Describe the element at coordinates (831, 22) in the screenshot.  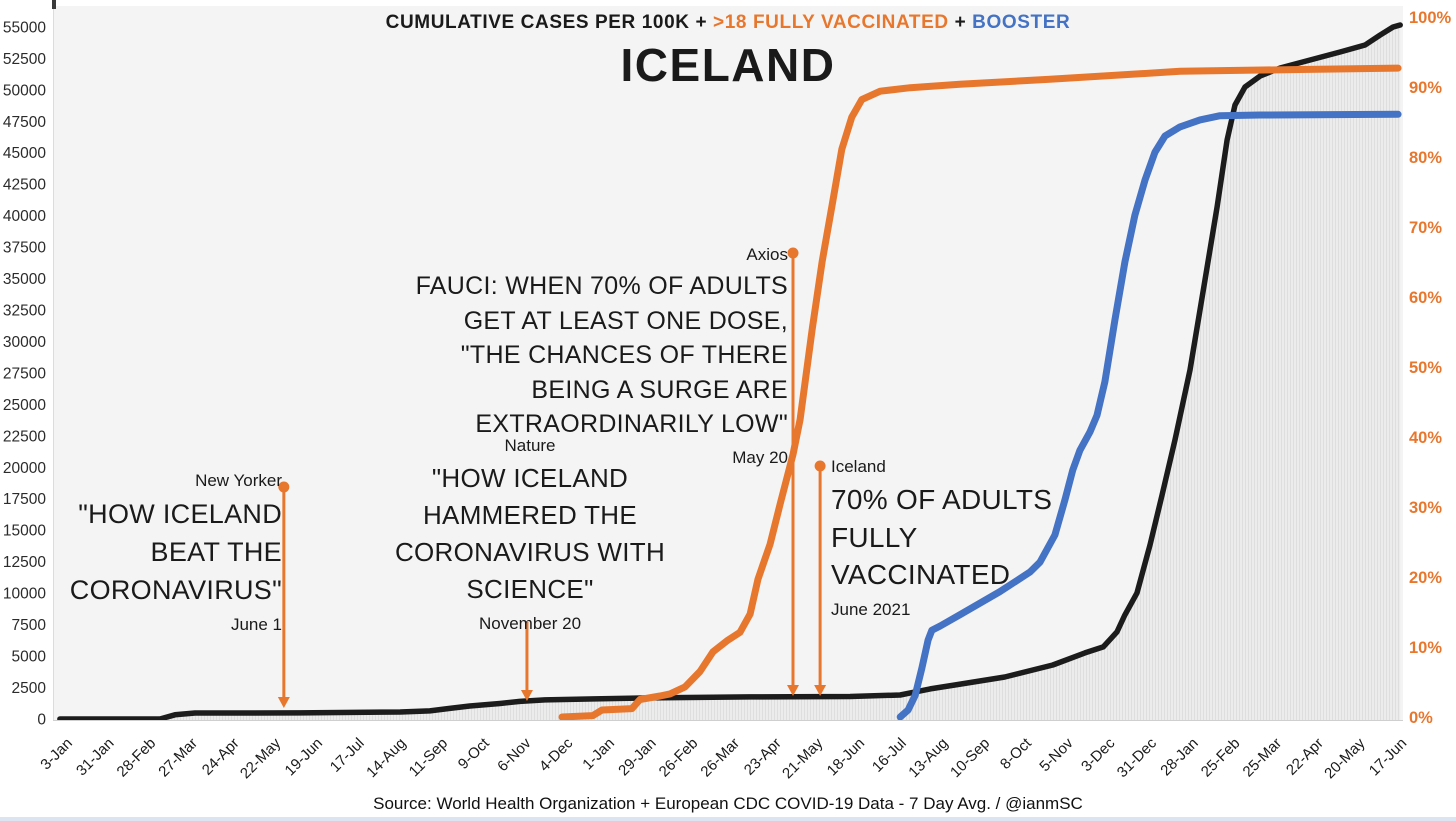
I see `chart-title-vaccinated: >18 FULLY VACCINATED` at that location.